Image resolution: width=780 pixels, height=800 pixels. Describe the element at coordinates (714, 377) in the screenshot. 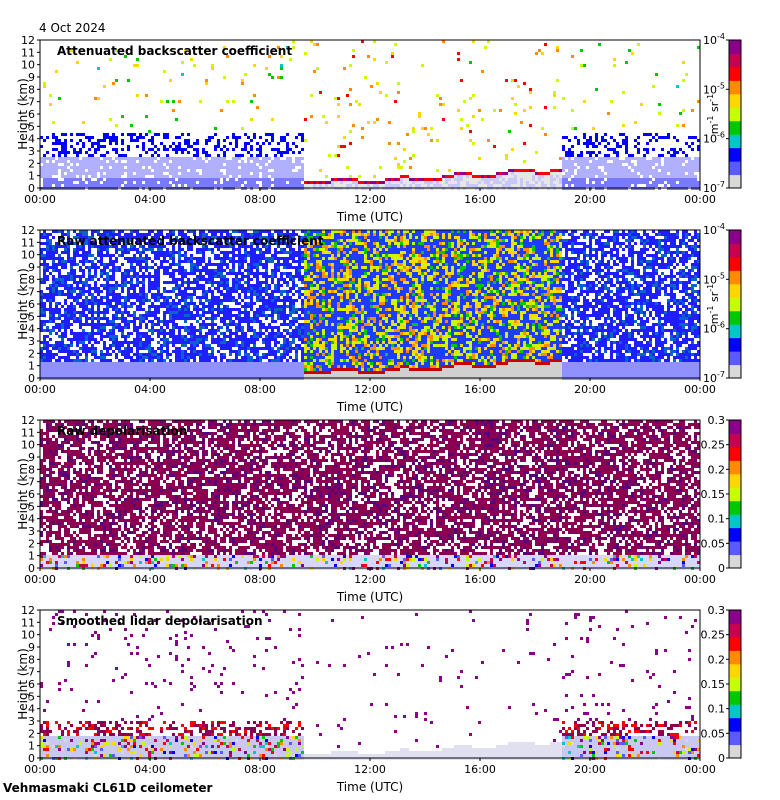

I see `colorbar-tick-label: 10⁻⁷` at that location.